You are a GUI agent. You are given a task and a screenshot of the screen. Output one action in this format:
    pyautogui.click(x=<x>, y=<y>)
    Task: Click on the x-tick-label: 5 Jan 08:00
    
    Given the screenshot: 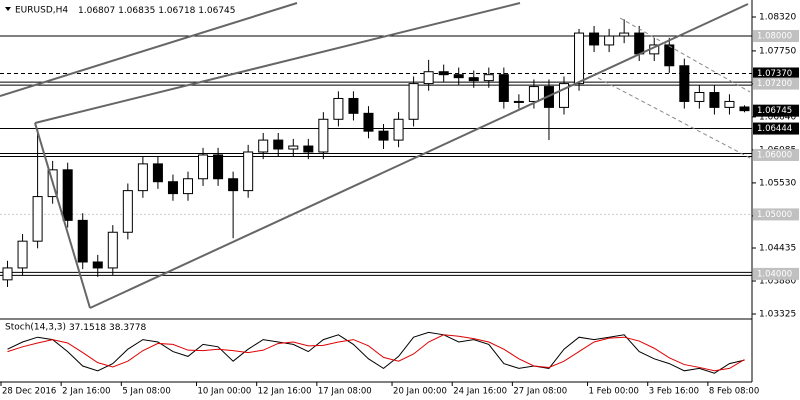 What is the action you would take?
    pyautogui.click(x=146, y=392)
    